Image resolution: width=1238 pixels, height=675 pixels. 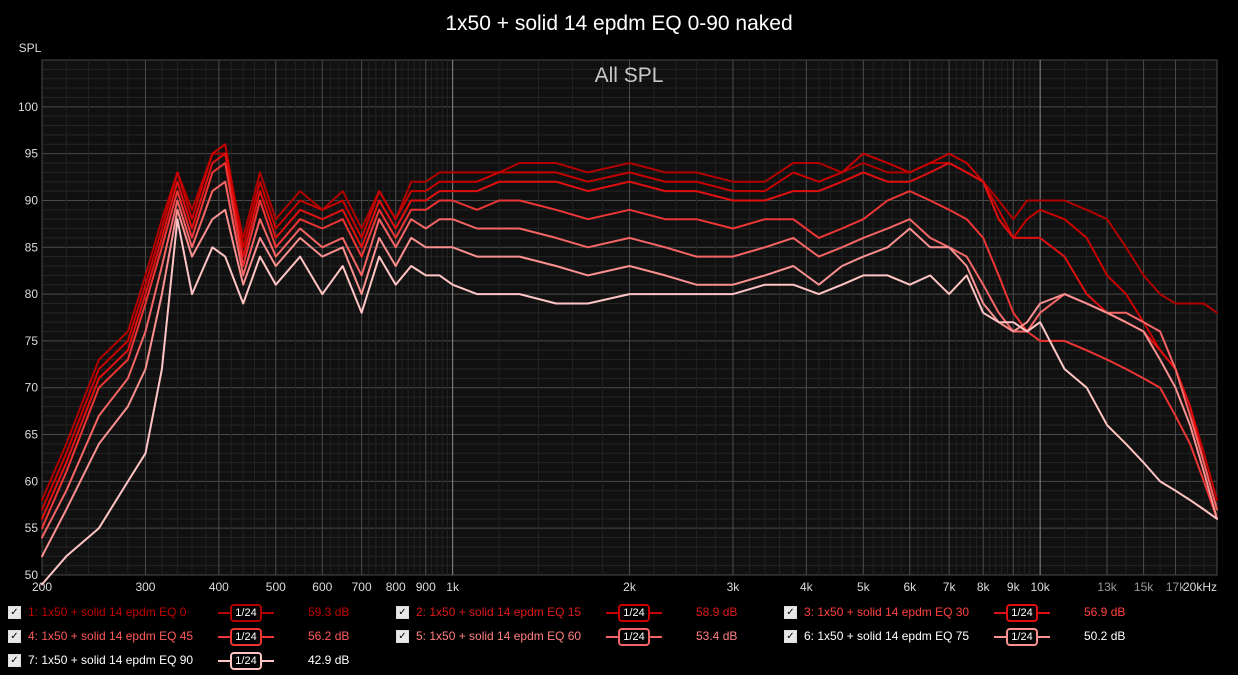 What do you see at coordinates (32, 388) in the screenshot?
I see `y-tick-label: 70` at bounding box center [32, 388].